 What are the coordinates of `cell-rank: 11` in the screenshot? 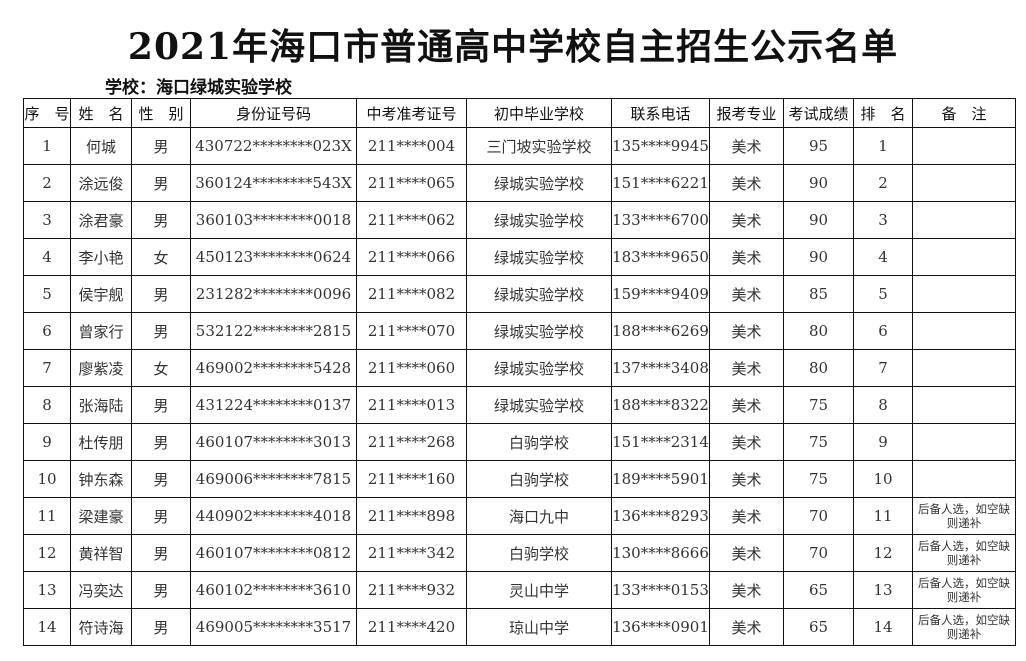 It's located at (883, 516).